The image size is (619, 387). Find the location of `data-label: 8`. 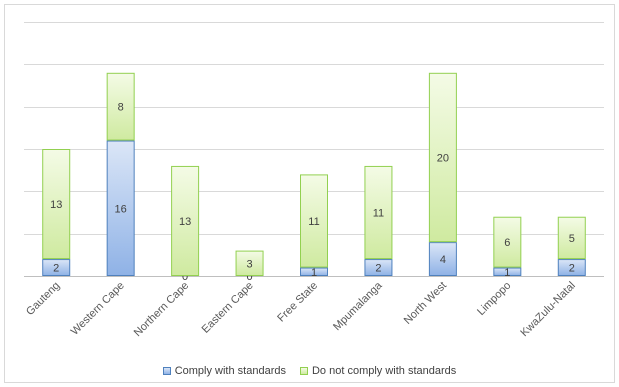

data-label: 8 is located at coordinates (121, 108).